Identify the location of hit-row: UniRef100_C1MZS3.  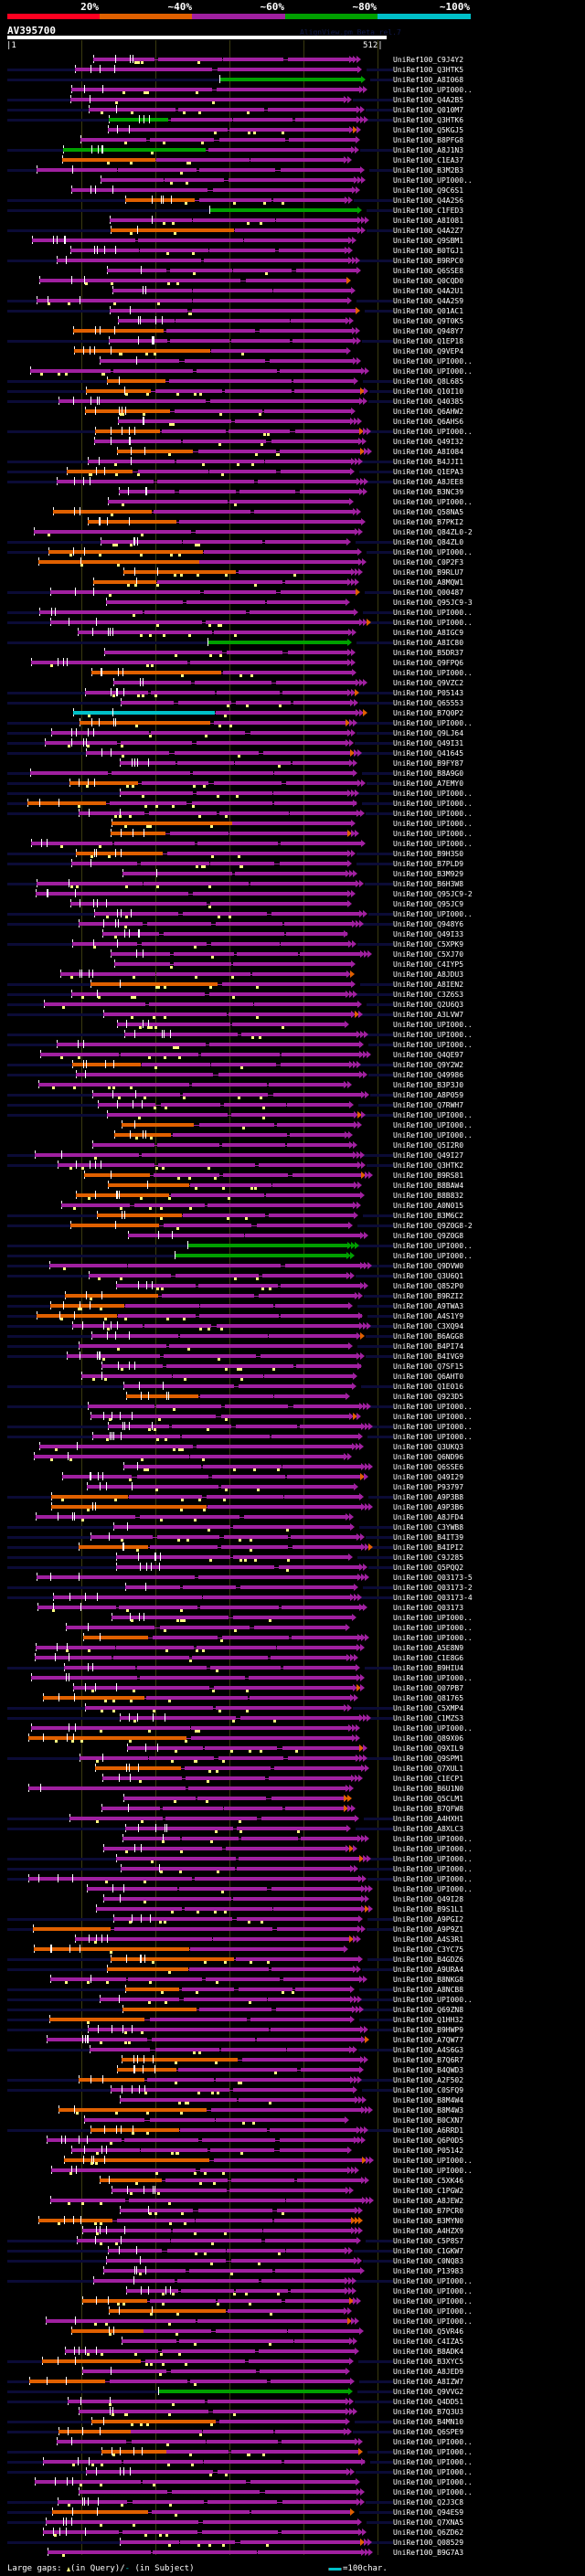
(293, 1718).